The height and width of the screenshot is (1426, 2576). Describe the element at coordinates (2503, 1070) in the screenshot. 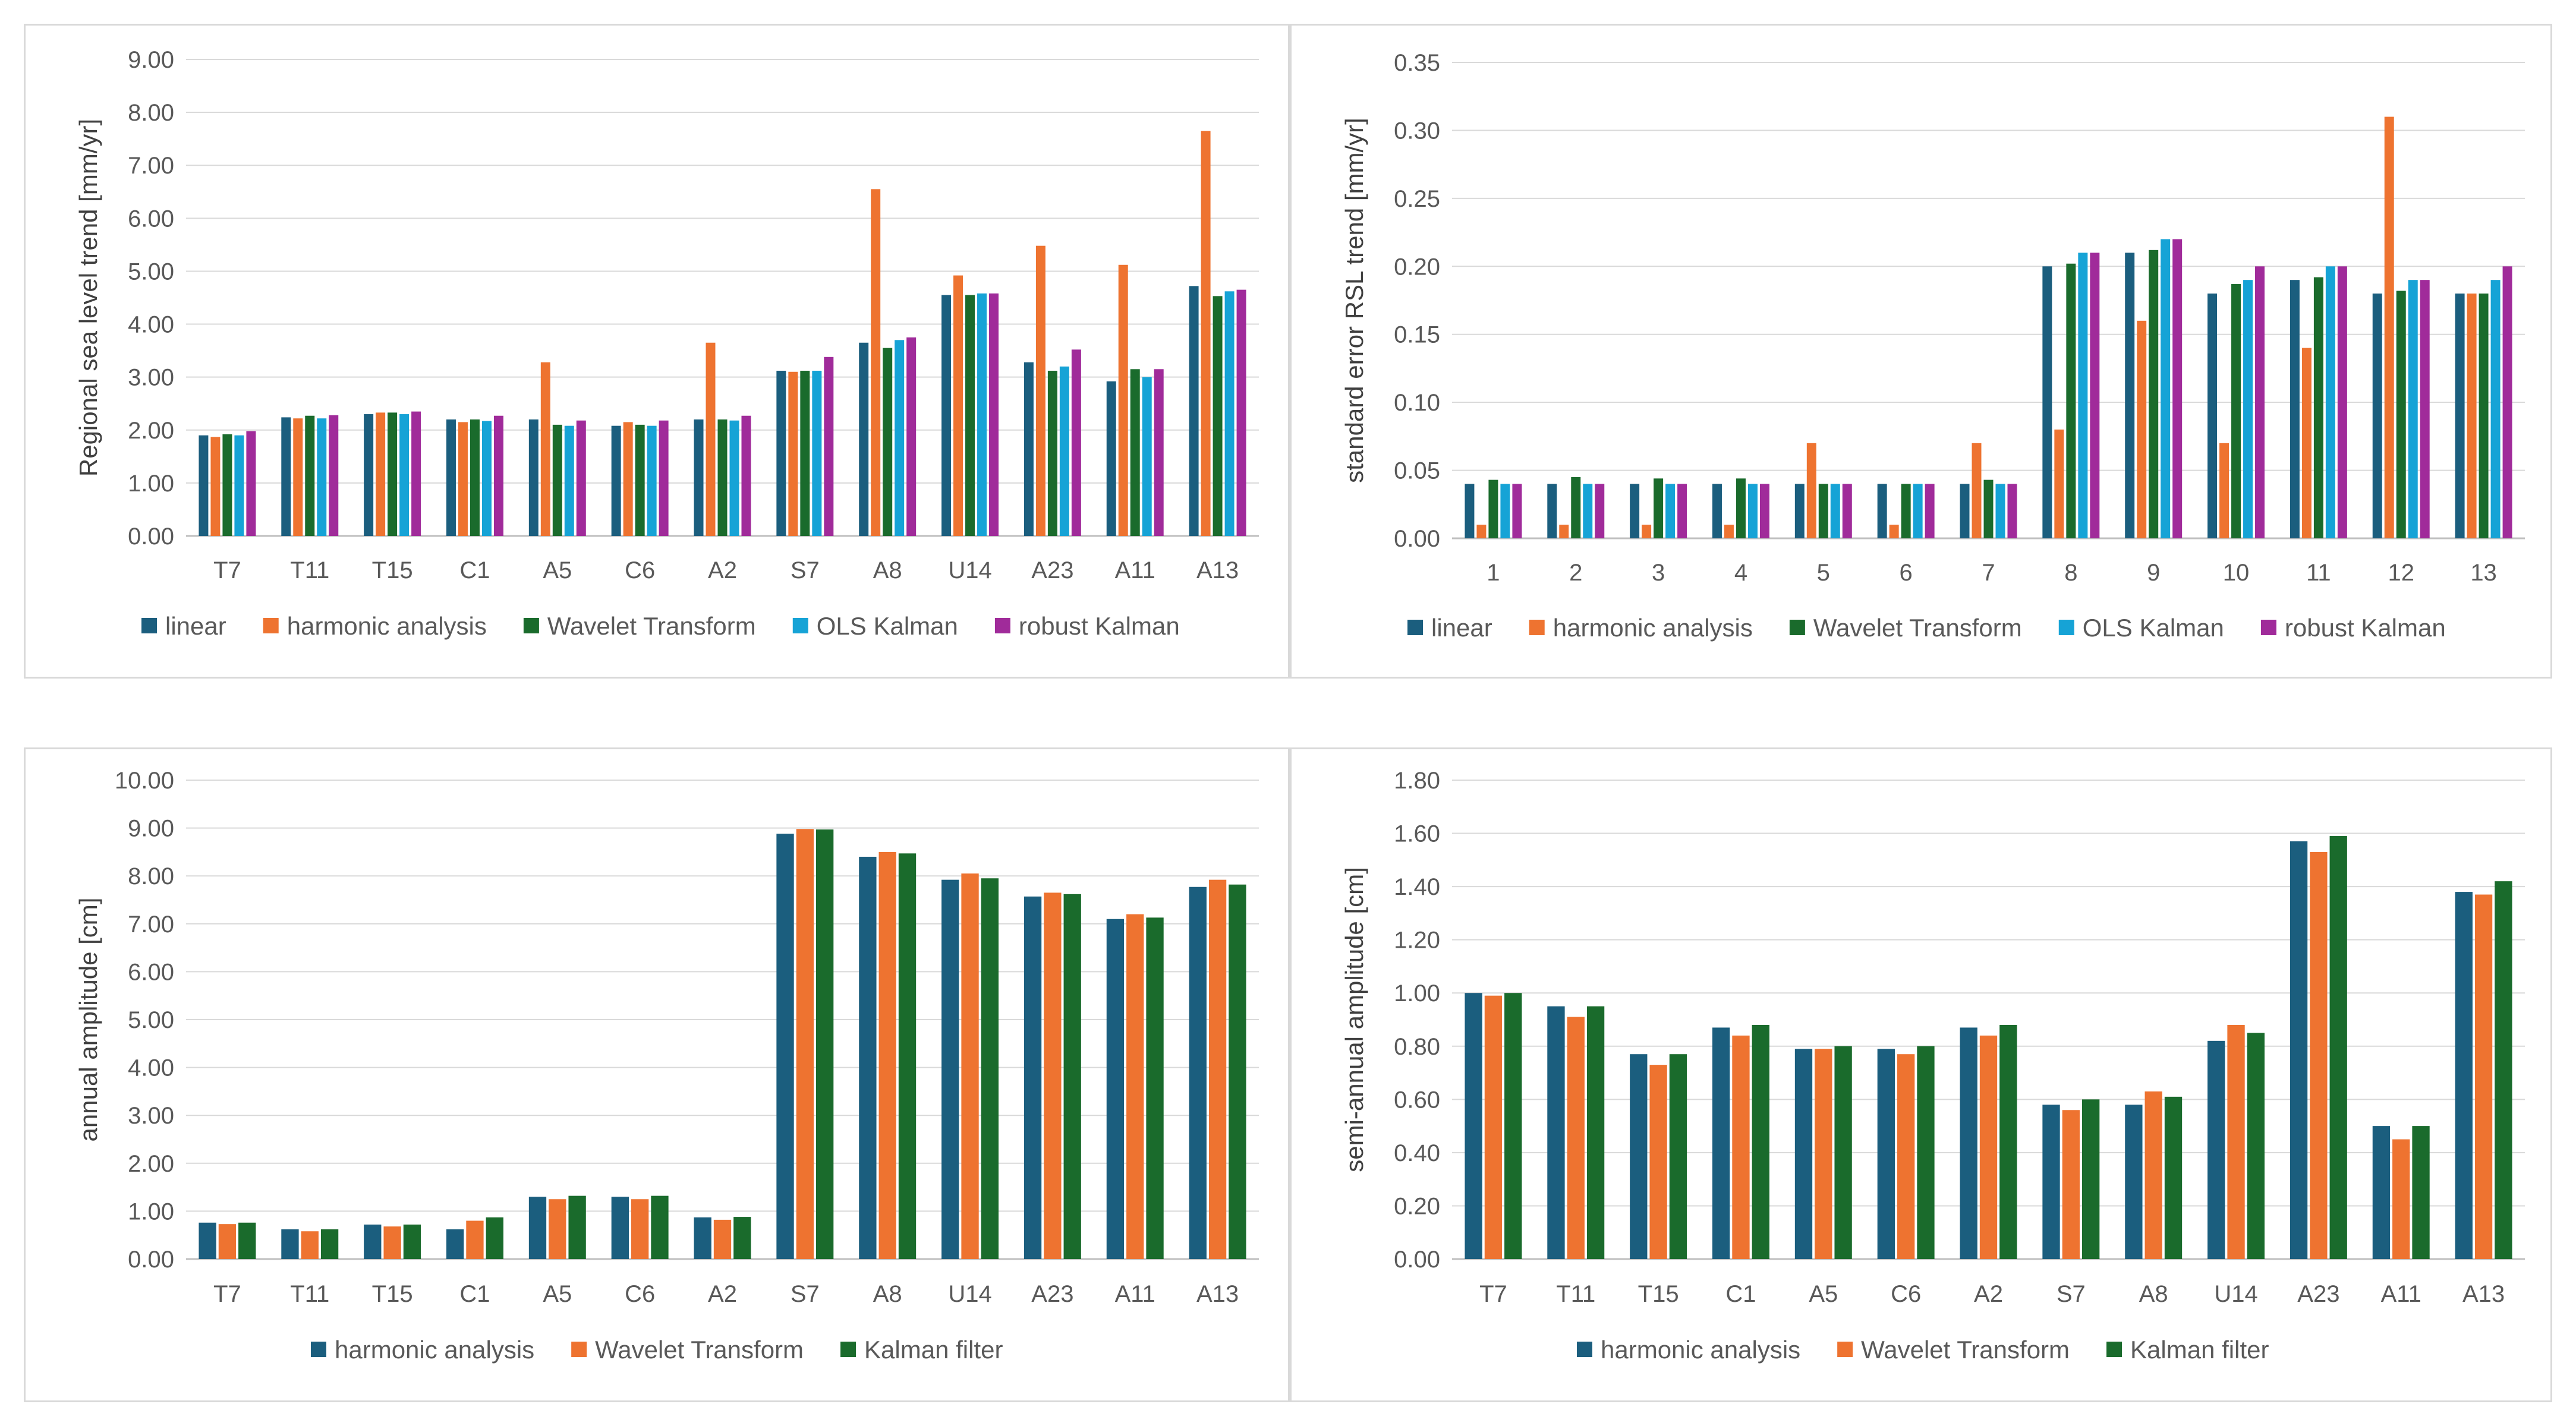

I see `bar-kalman-filter-a13` at that location.